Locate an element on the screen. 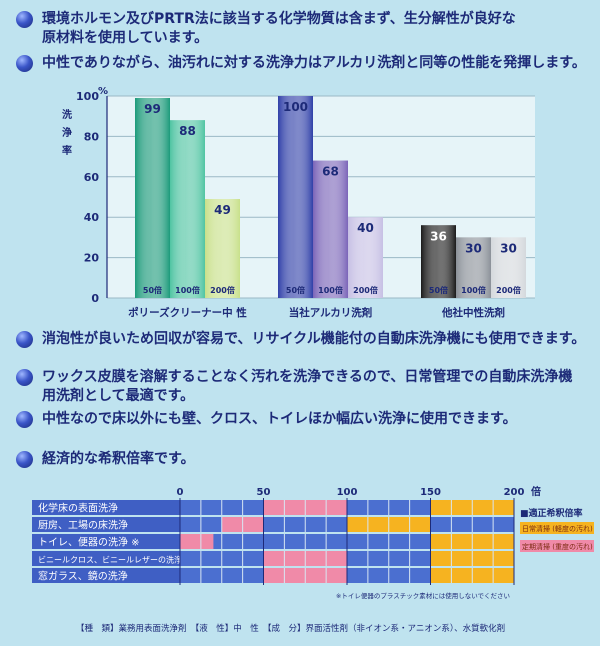 The image size is (600, 646). y-tick-label: 40 is located at coordinates (92, 217).